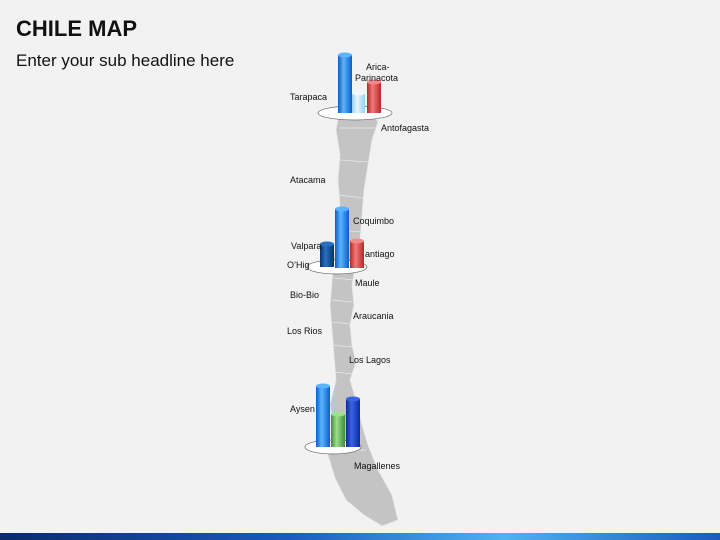  Describe the element at coordinates (360, 536) in the screenshot. I see `footer-bar` at that location.